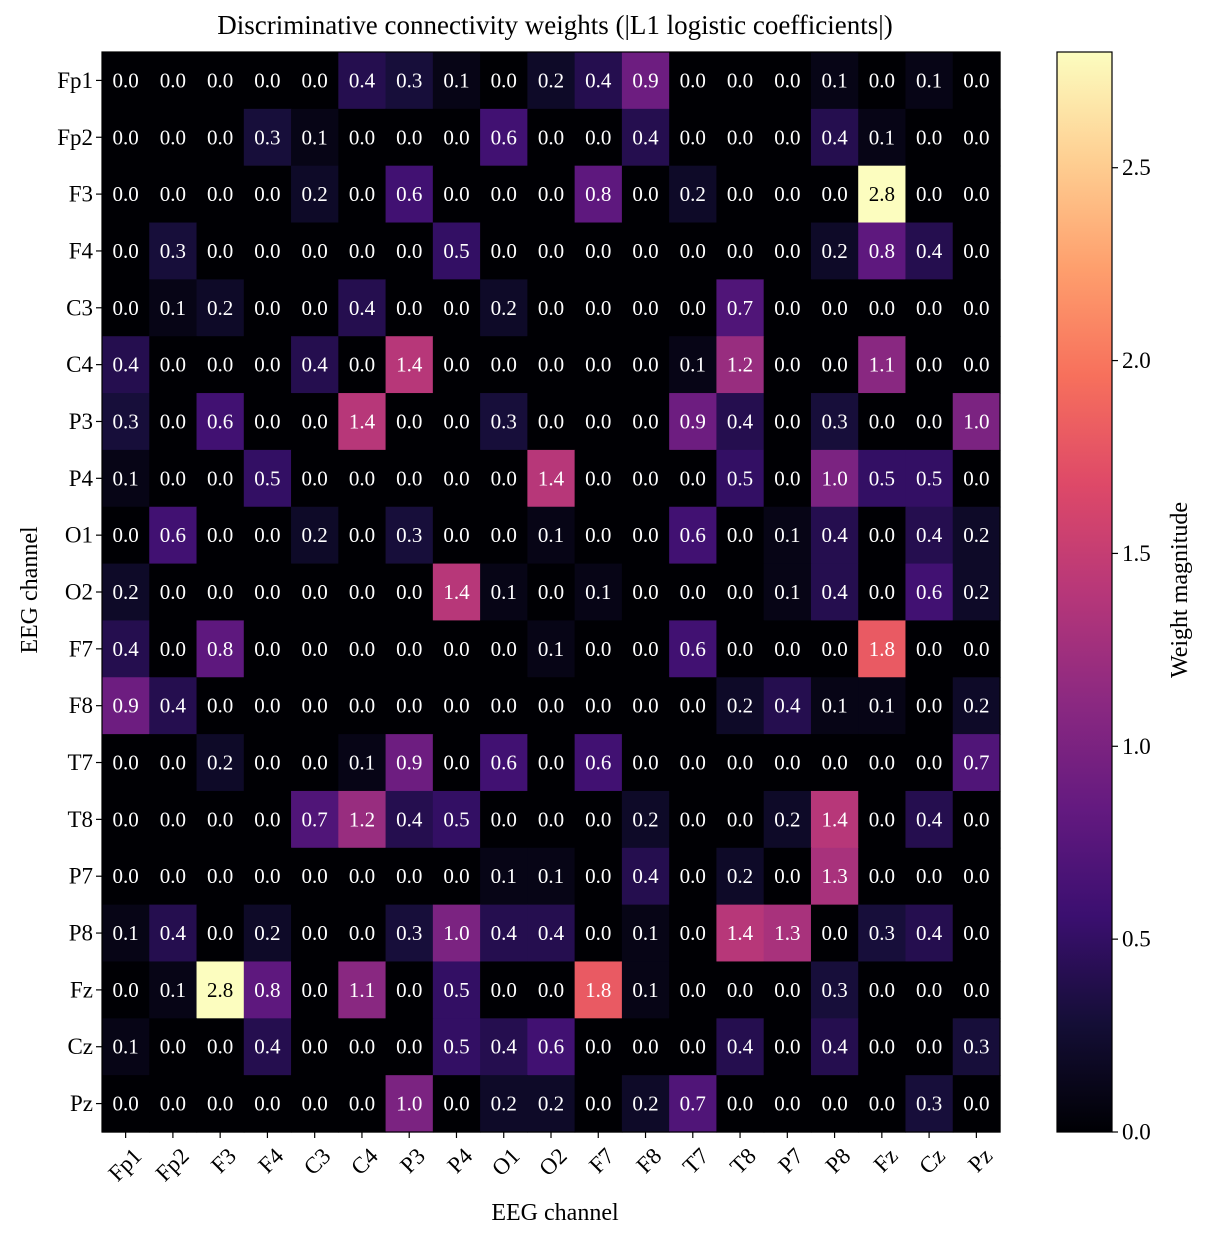 The image size is (1207, 1235). I want to click on x-tick-label: T7, so click(696, 1161).